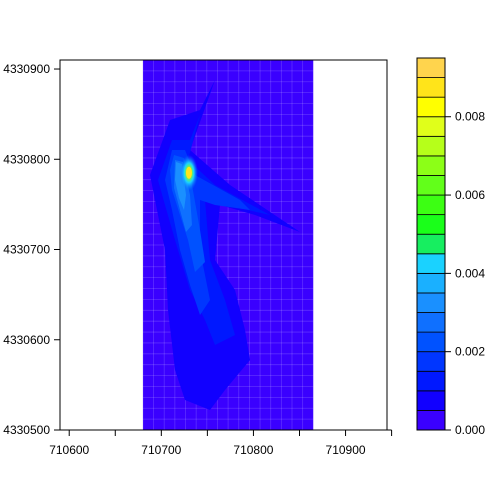 This screenshot has width=504, height=504. What do you see at coordinates (470, 273) in the screenshot?
I see `colorbar-tick-label: 0.004` at bounding box center [470, 273].